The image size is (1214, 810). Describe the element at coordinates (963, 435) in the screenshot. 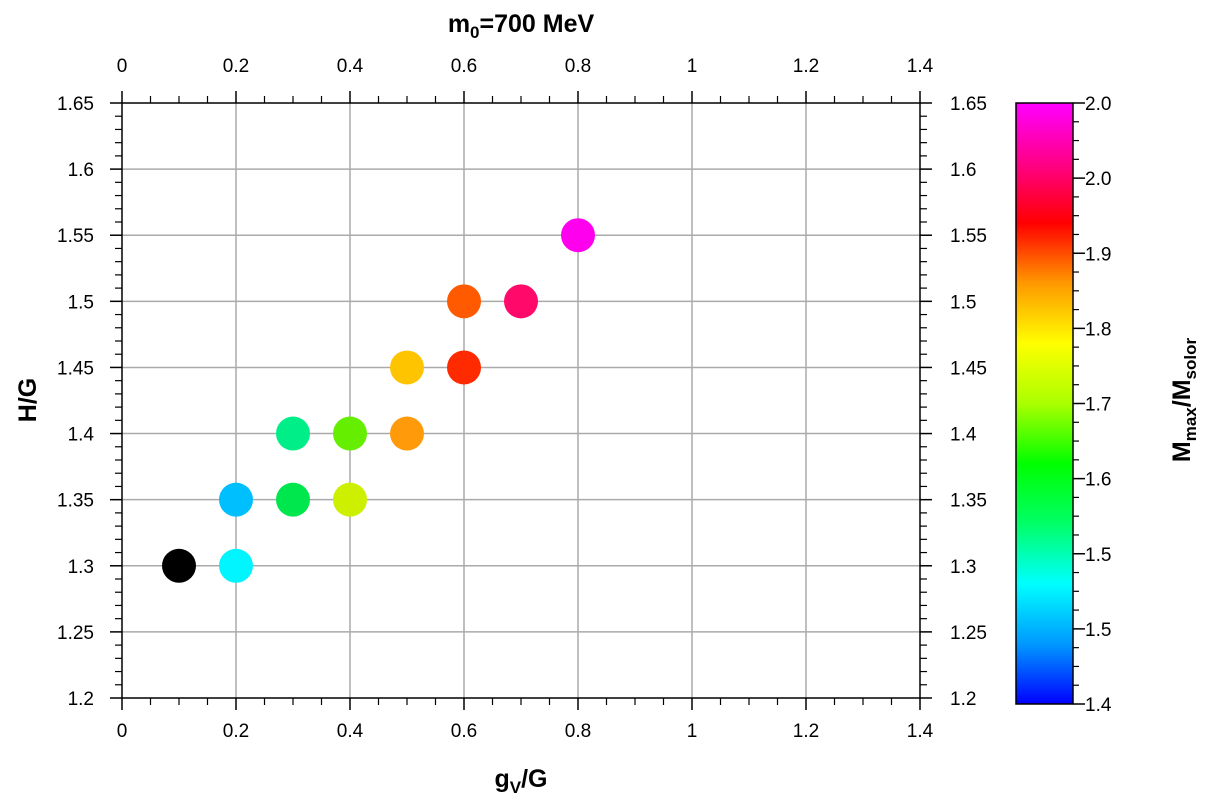

I see `y-right-tick-label: 1.4` at that location.